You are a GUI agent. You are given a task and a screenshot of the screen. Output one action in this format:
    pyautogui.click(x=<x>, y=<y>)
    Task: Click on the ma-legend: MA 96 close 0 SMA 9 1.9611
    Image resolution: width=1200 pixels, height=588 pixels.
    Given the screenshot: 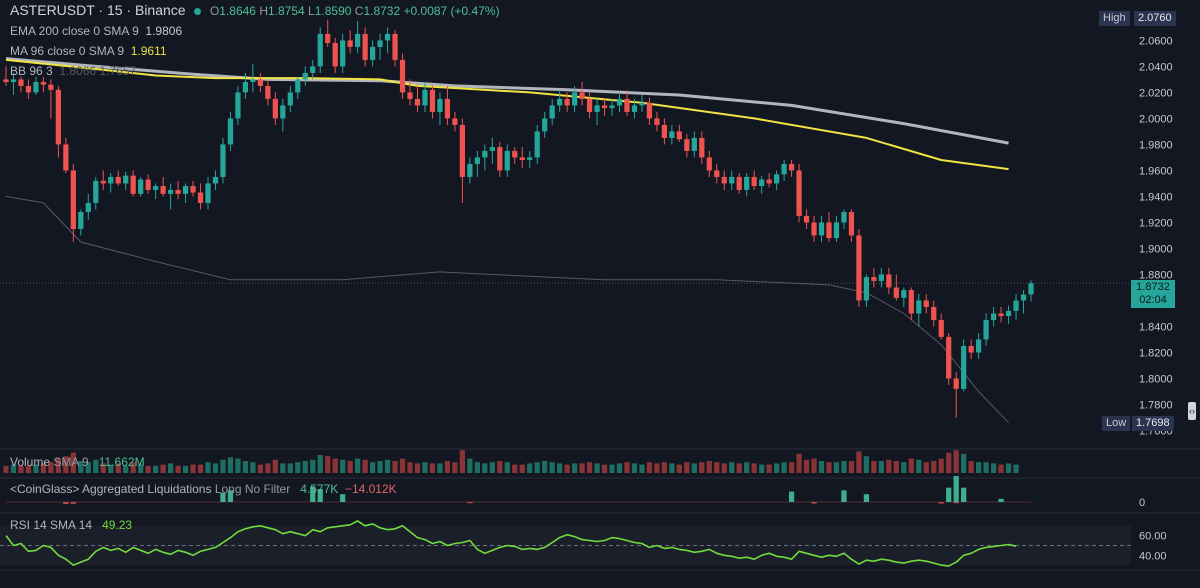 What is the action you would take?
    pyautogui.click(x=88, y=51)
    